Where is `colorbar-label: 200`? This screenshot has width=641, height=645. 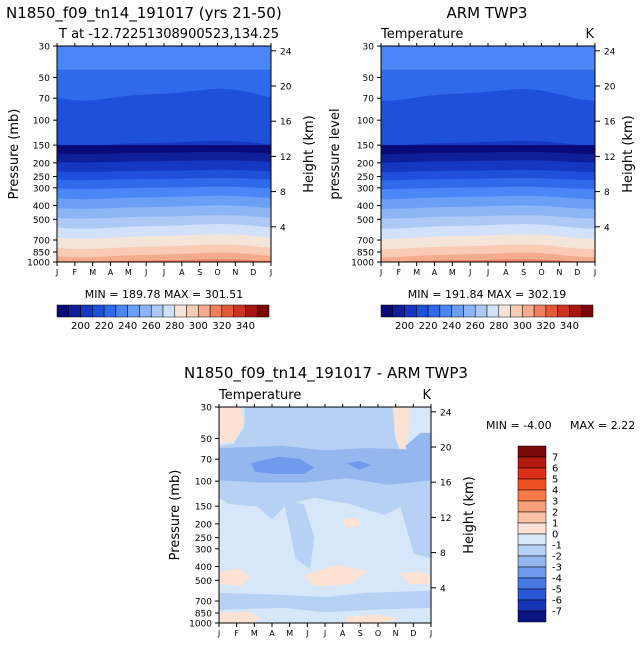 colorbar-label: 200 is located at coordinates (80, 326).